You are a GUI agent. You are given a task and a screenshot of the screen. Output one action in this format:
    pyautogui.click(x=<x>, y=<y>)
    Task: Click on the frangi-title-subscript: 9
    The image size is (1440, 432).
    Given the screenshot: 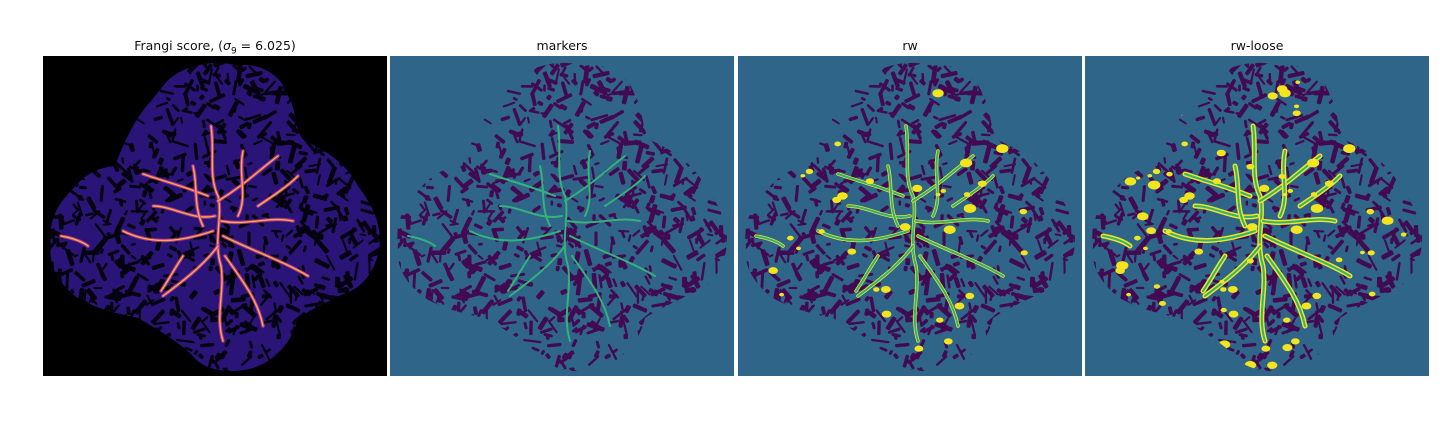 What is the action you would take?
    pyautogui.click(x=233, y=51)
    